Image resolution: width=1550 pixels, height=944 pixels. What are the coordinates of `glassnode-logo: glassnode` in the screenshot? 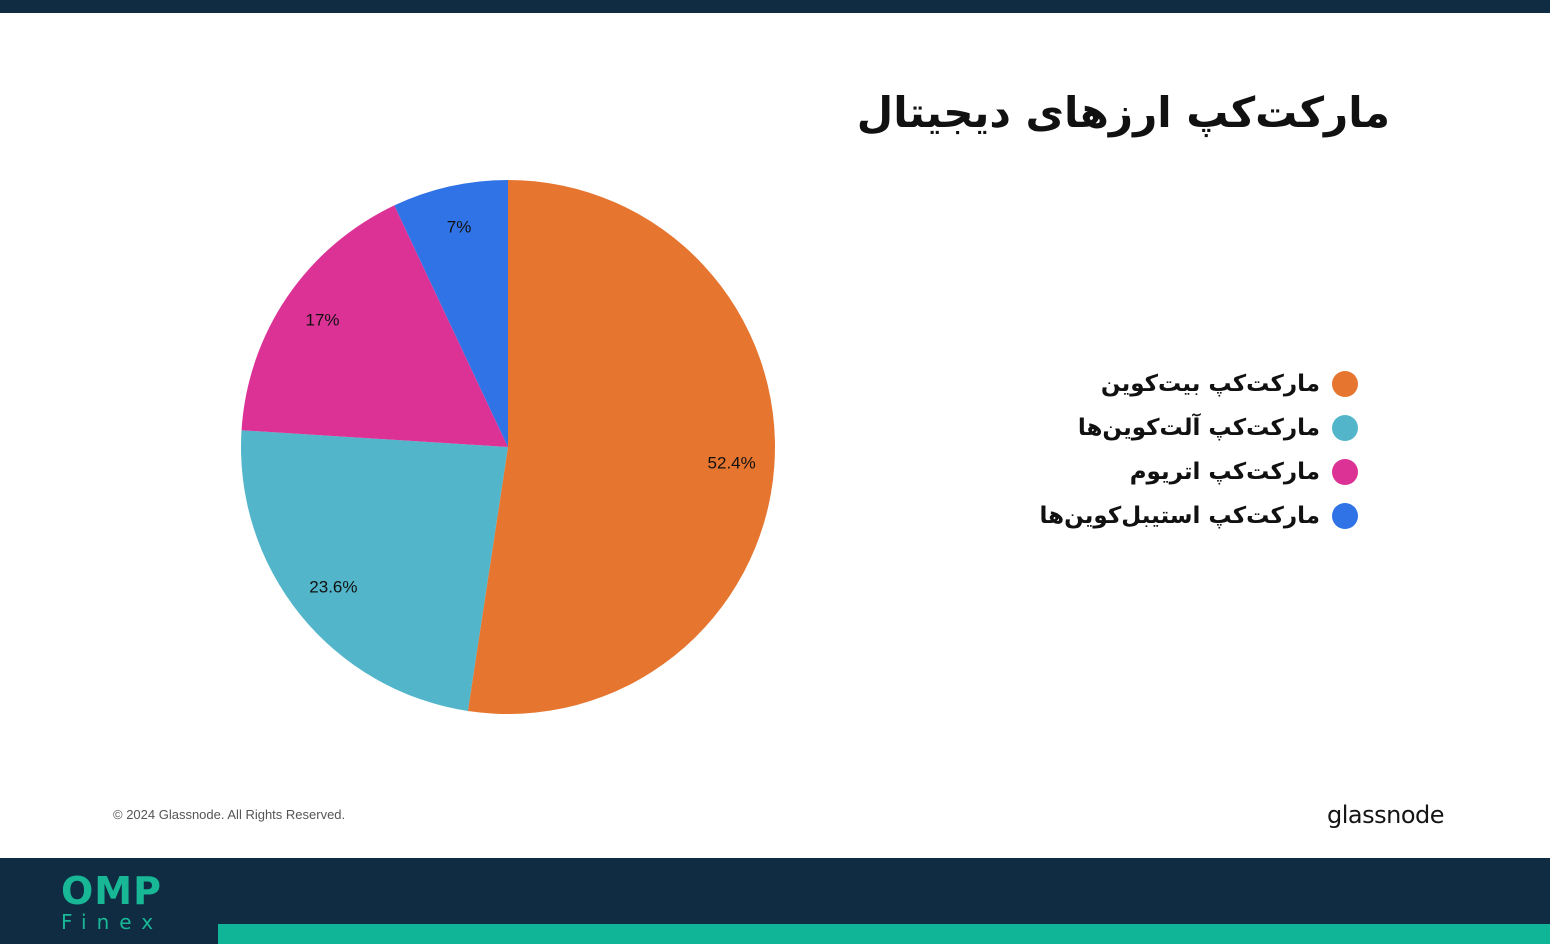 It's located at (1385, 815).